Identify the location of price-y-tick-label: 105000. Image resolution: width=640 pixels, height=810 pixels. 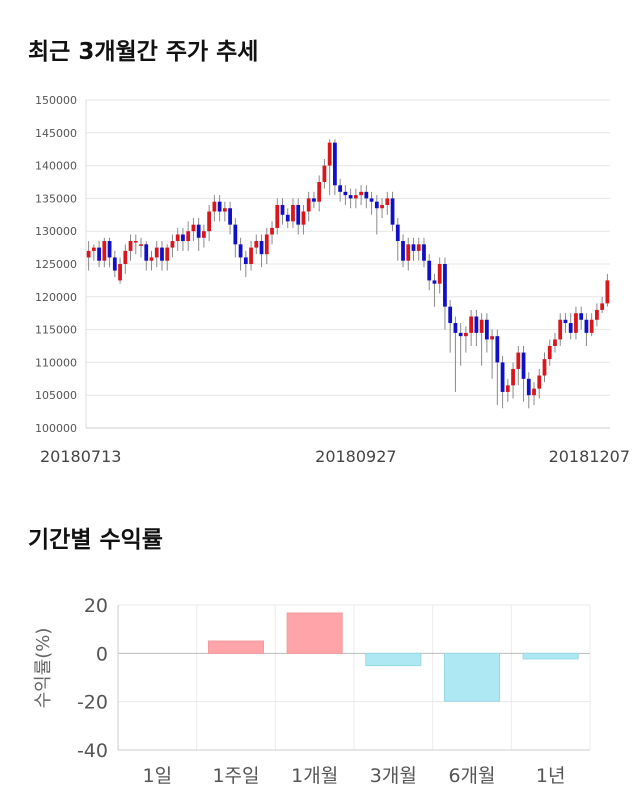
(56, 395).